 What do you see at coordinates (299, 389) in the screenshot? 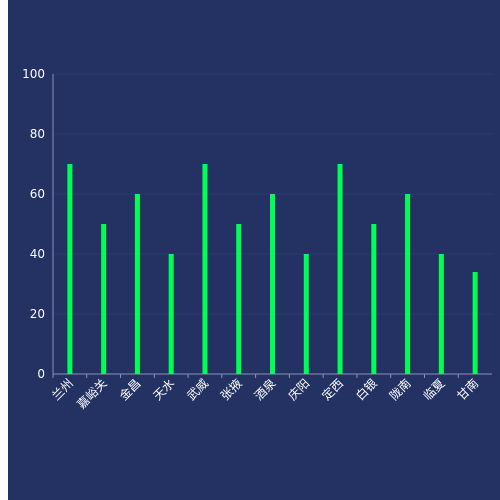
I see `x-tick-label: 庆阳` at bounding box center [299, 389].